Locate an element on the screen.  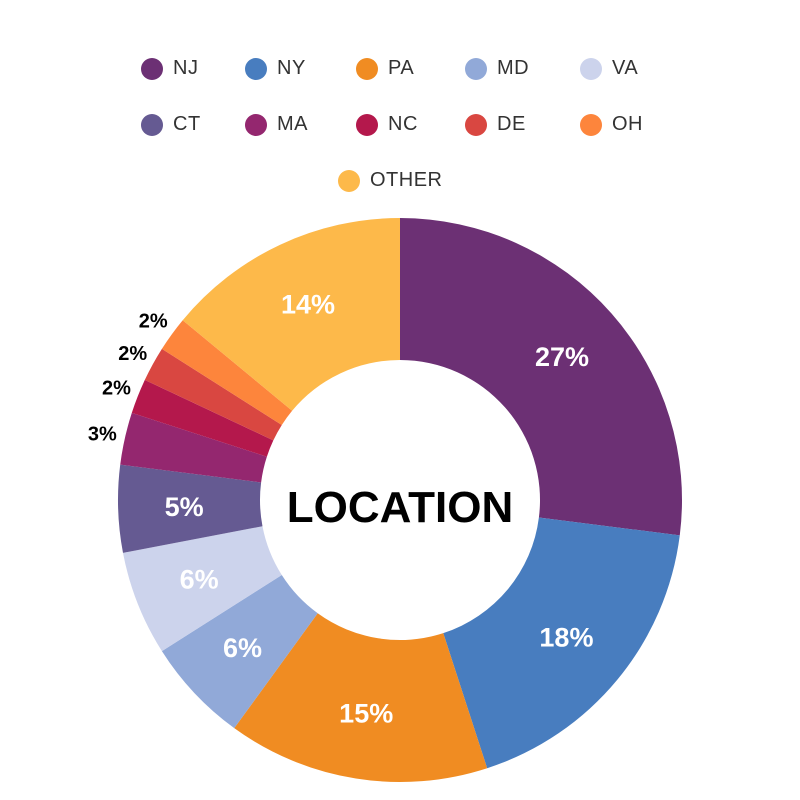
legend-label: MD is located at coordinates (513, 68).